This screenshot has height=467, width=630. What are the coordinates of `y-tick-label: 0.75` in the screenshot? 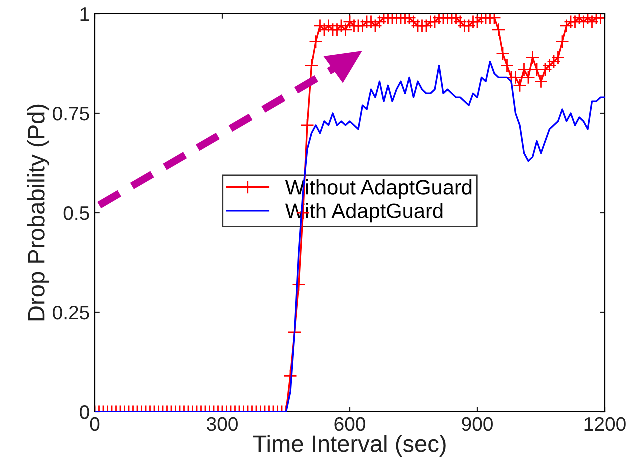 It's located at (71, 113).